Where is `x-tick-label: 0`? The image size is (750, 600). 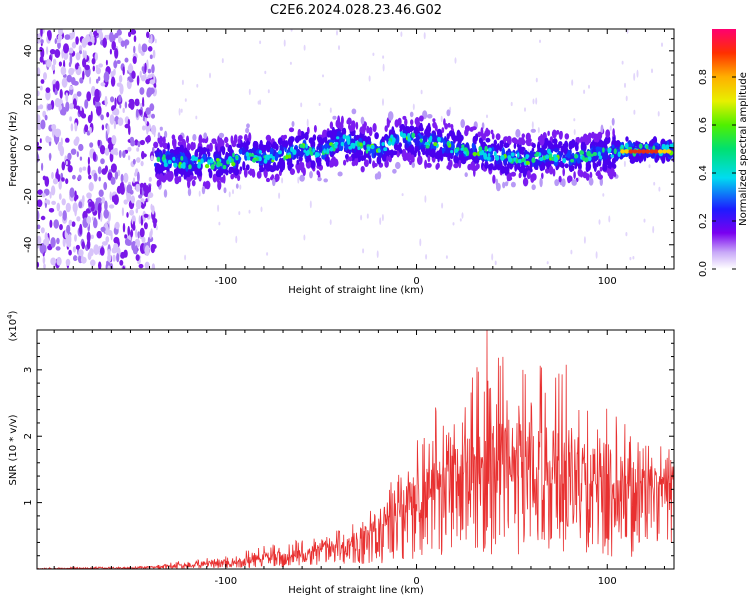
x-tick-label: 0 is located at coordinates (416, 281).